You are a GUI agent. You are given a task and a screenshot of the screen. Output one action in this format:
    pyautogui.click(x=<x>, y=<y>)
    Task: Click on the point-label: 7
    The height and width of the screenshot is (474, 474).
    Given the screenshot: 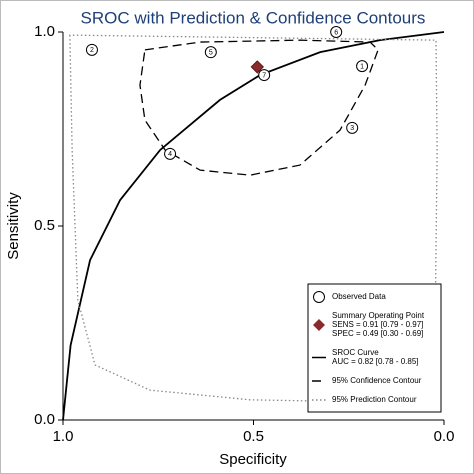 What is the action you would take?
    pyautogui.click(x=264, y=75)
    